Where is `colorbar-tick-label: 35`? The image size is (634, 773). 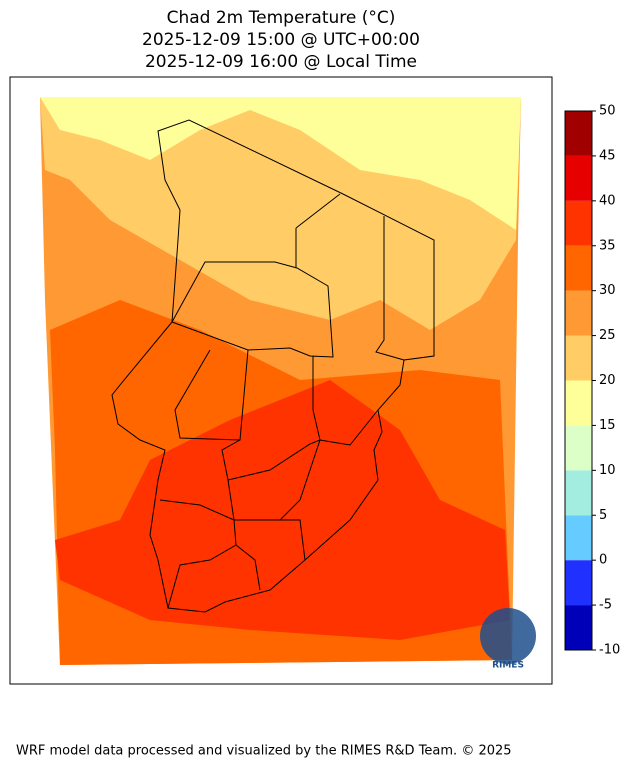
colorbar-tick-label: 35 is located at coordinates (607, 245).